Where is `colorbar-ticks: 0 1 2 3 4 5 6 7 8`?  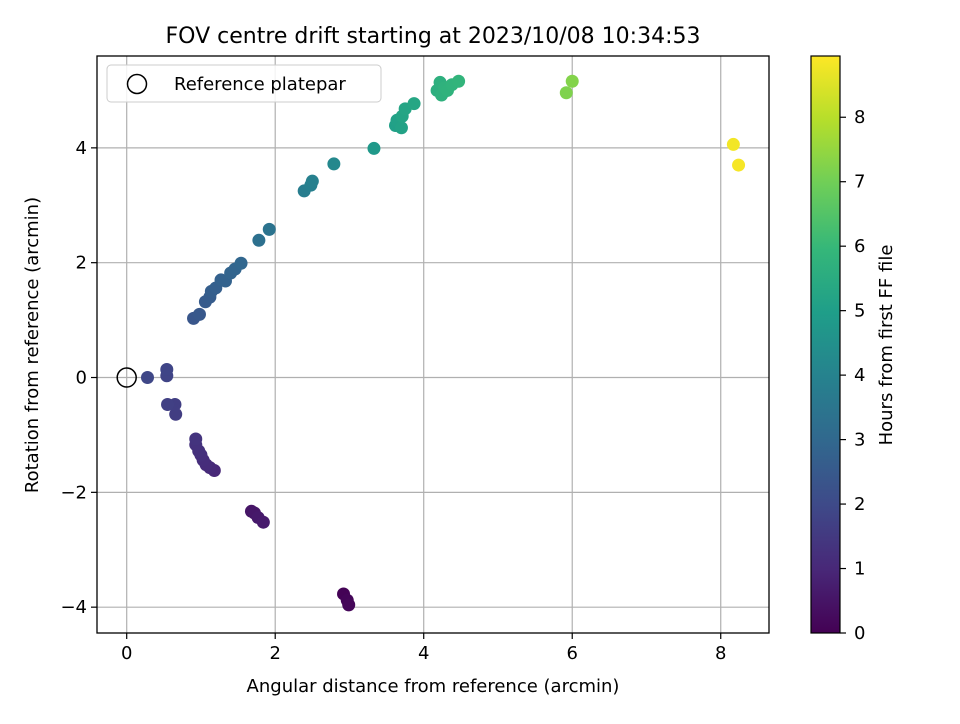
colorbar-ticks: 0 1 2 3 4 5 6 7 8 is located at coordinates (852, 375).